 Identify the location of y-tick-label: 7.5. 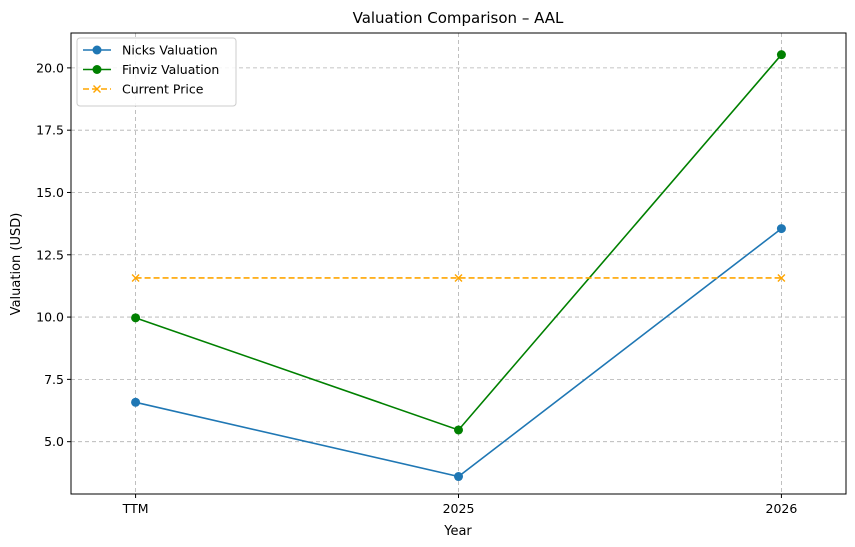
(54, 379).